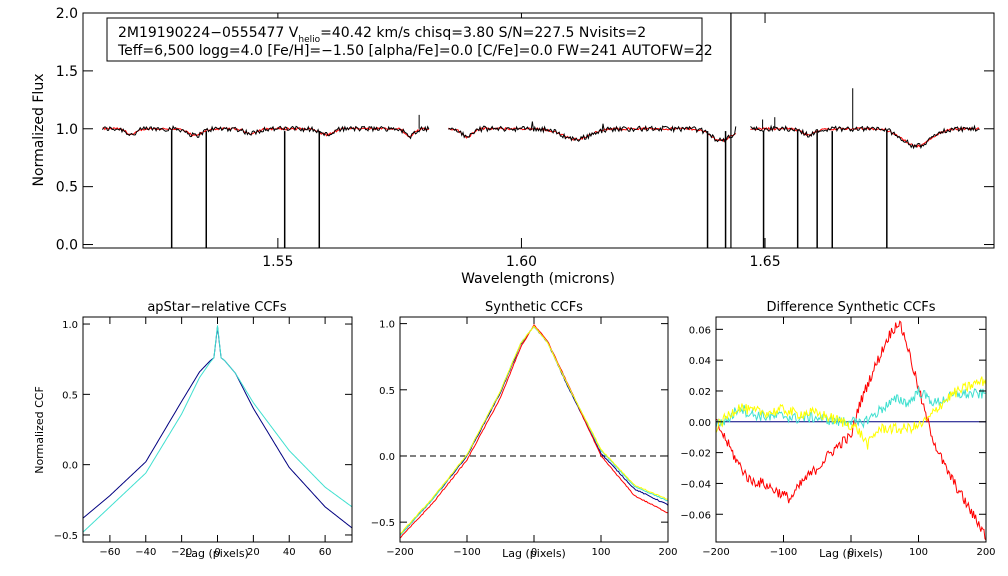 Image resolution: width=1008 pixels, height=576 pixels. Describe the element at coordinates (534, 307) in the screenshot. I see `synthetic-ccf-title: Synthetic CCFs` at that location.